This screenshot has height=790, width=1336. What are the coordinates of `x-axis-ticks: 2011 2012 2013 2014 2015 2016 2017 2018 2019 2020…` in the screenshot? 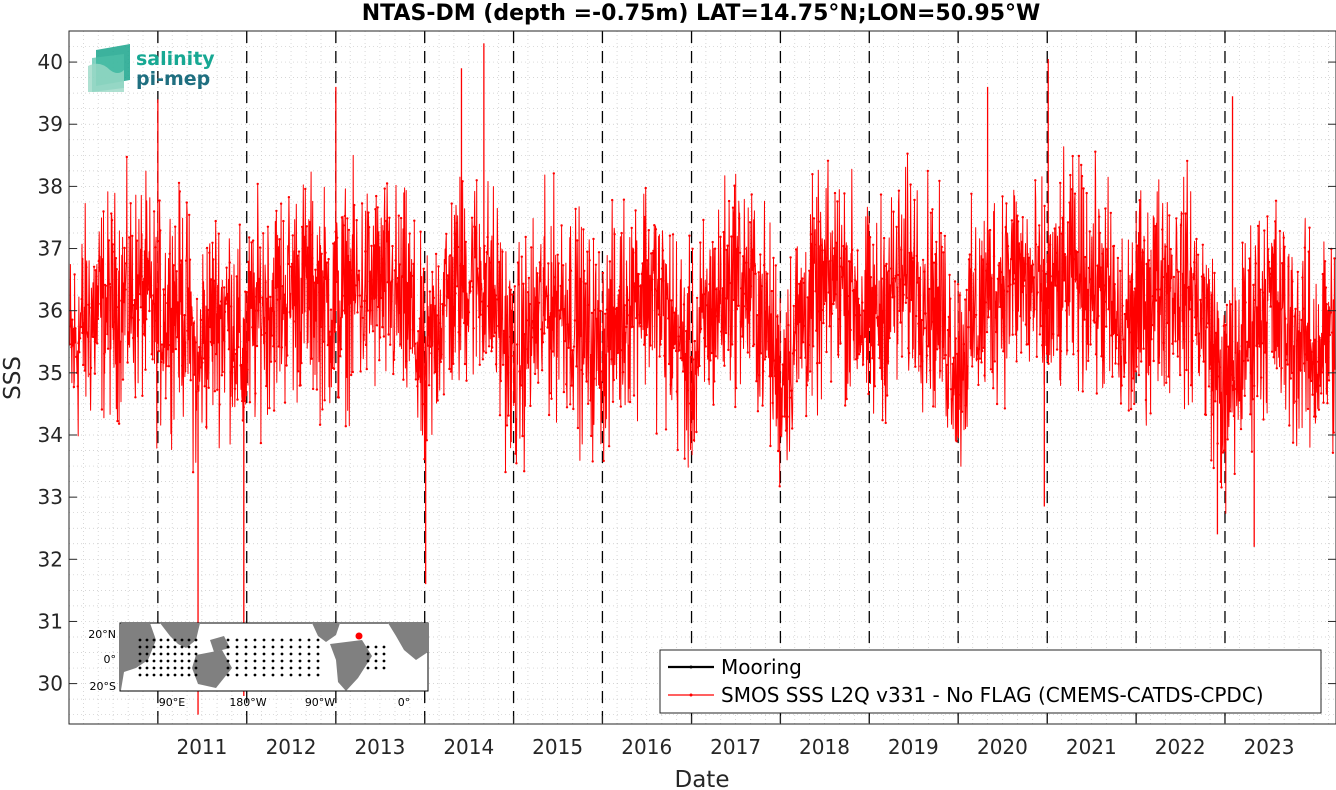 It's located at (725, 737).